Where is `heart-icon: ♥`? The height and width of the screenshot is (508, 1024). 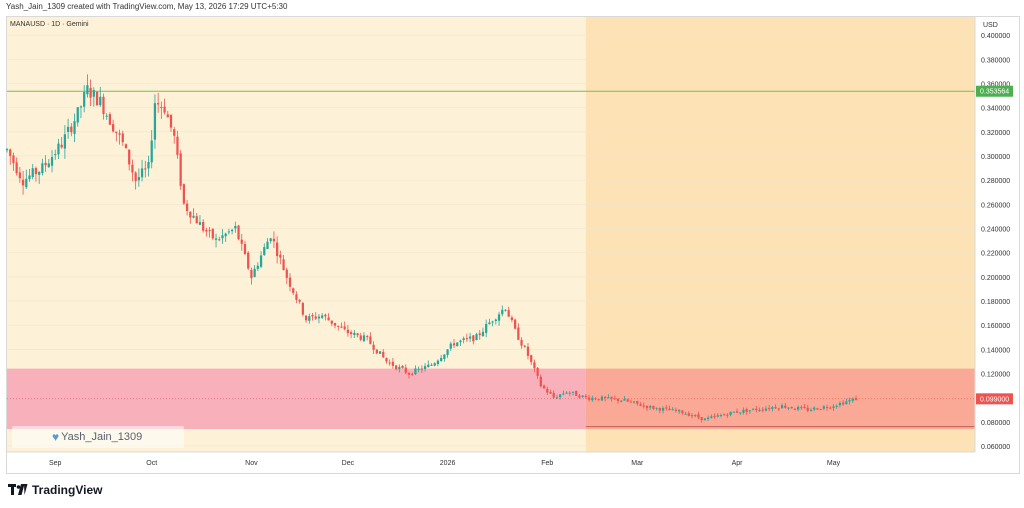
heart-icon: ♥ is located at coordinates (56, 437).